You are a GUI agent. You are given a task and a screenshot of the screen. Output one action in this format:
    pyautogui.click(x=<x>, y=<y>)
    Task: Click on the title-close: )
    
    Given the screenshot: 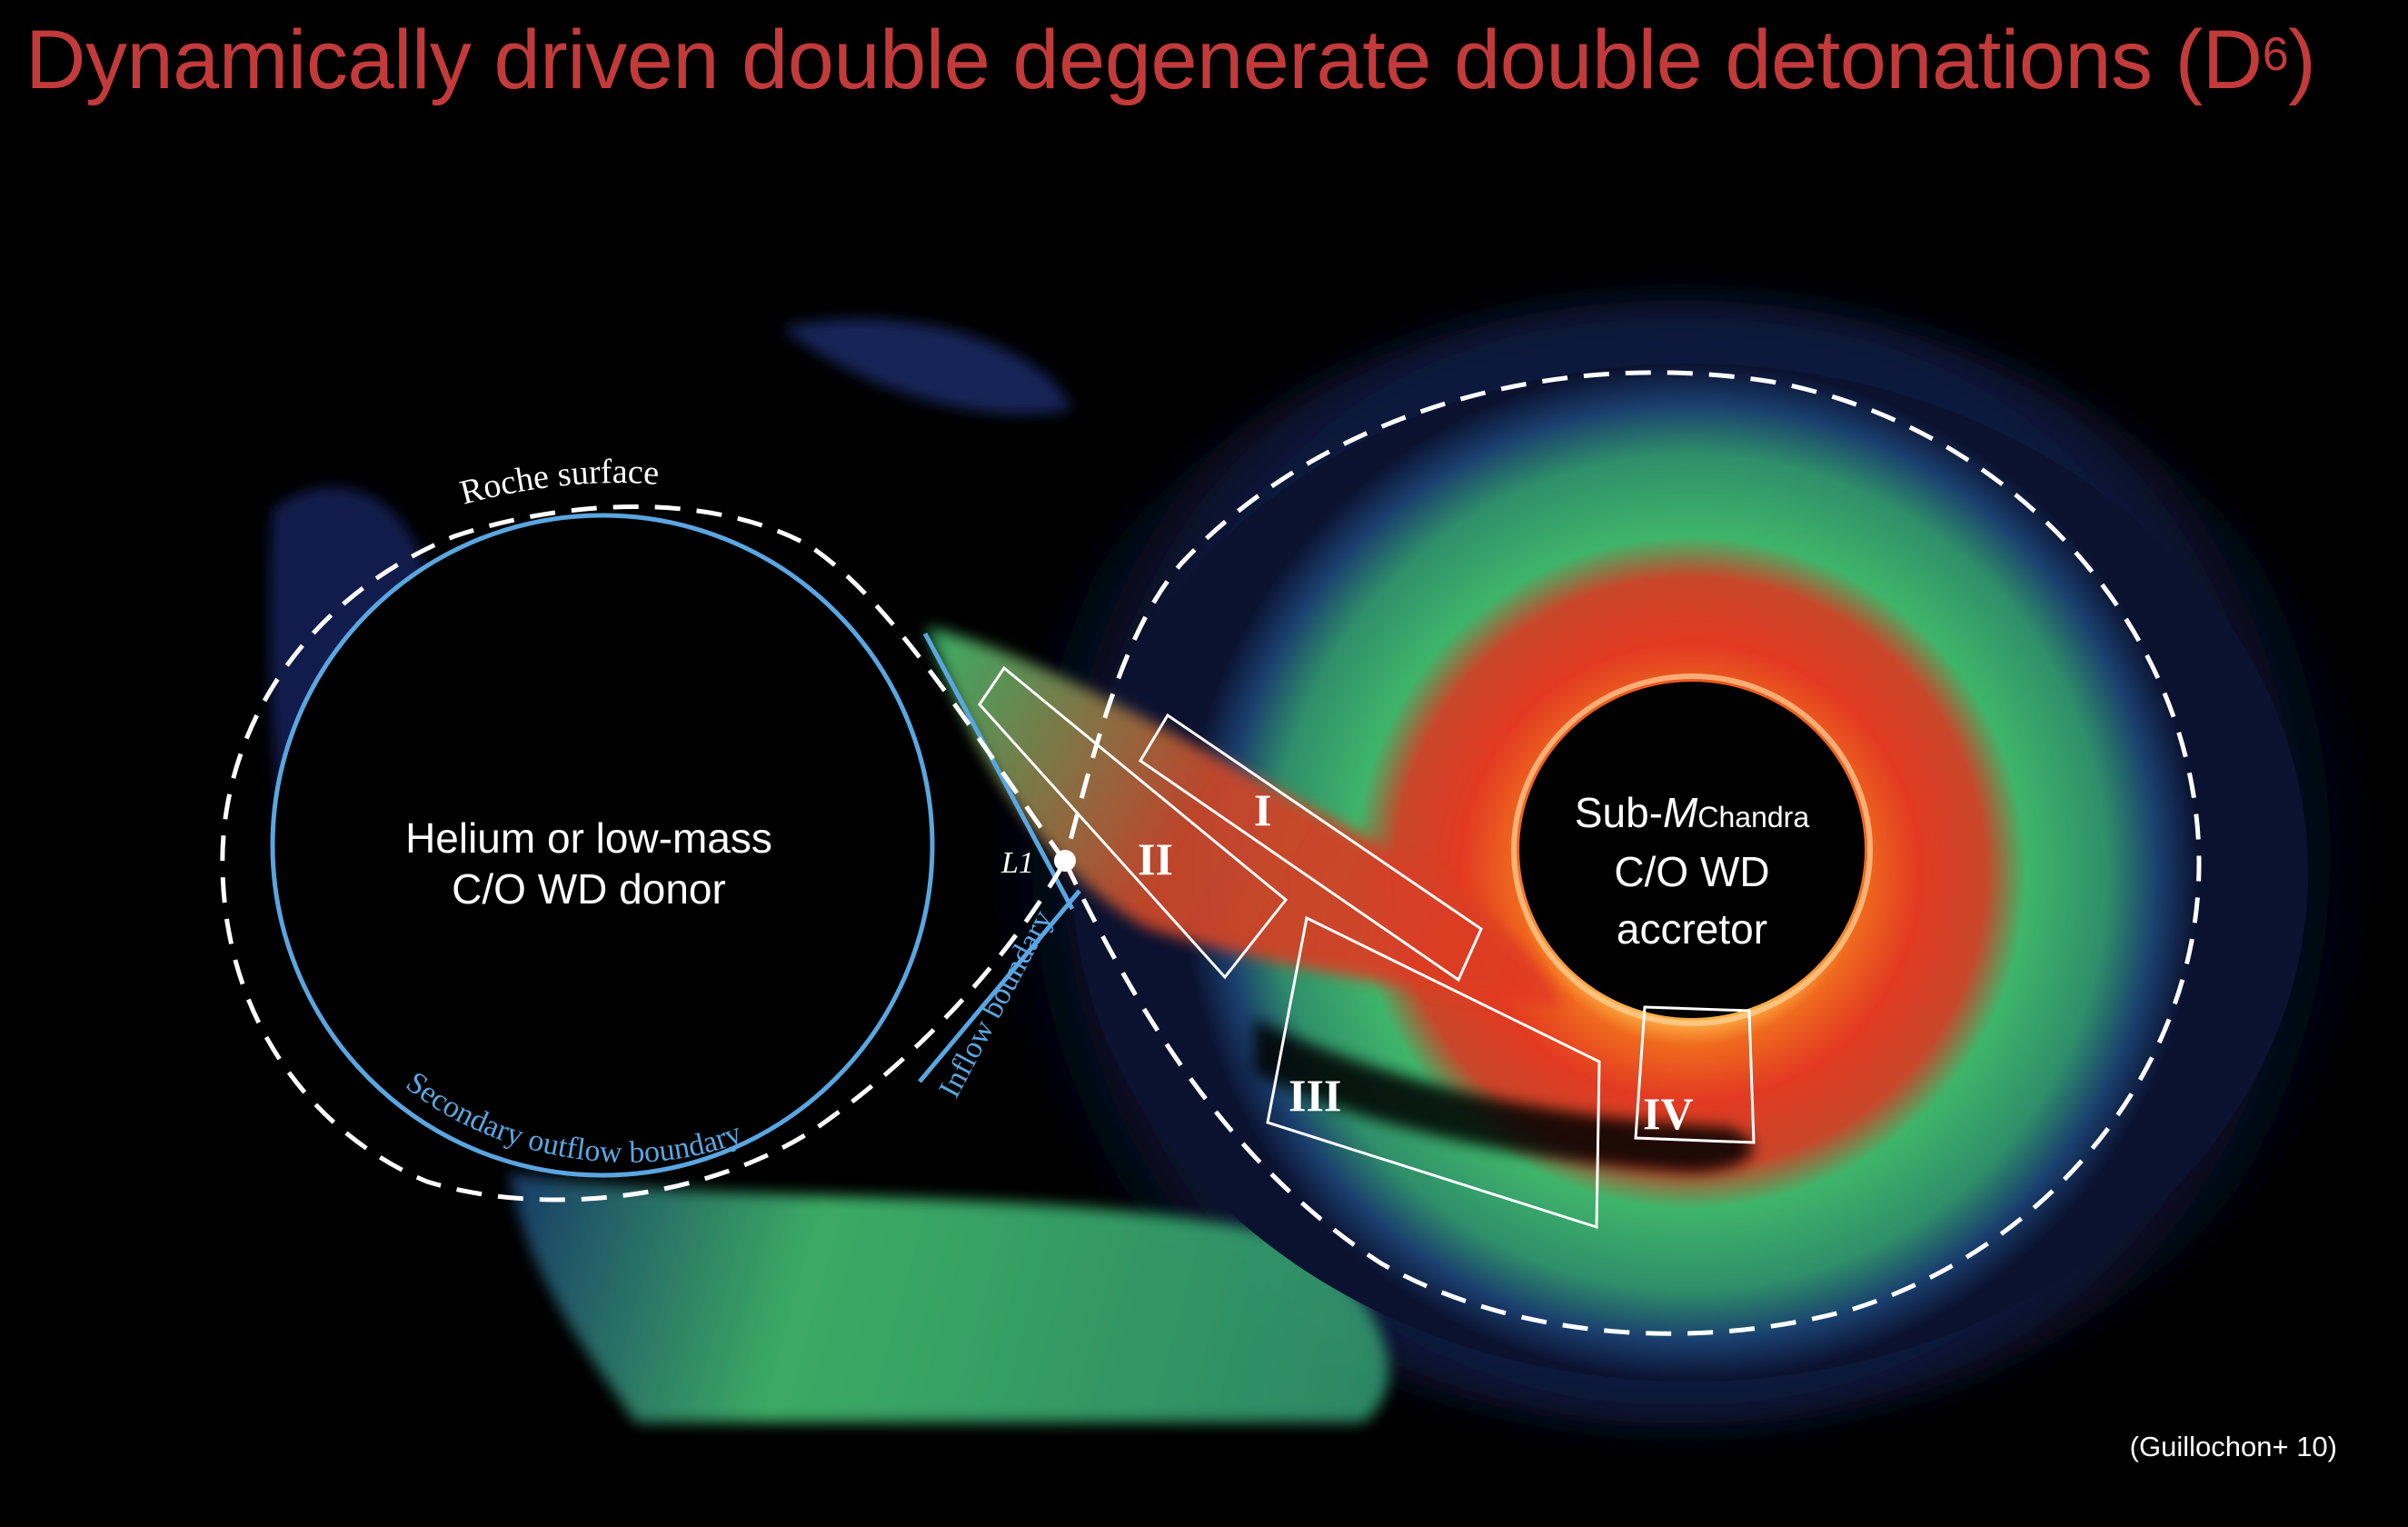 What is the action you would take?
    pyautogui.click(x=2302, y=60)
    